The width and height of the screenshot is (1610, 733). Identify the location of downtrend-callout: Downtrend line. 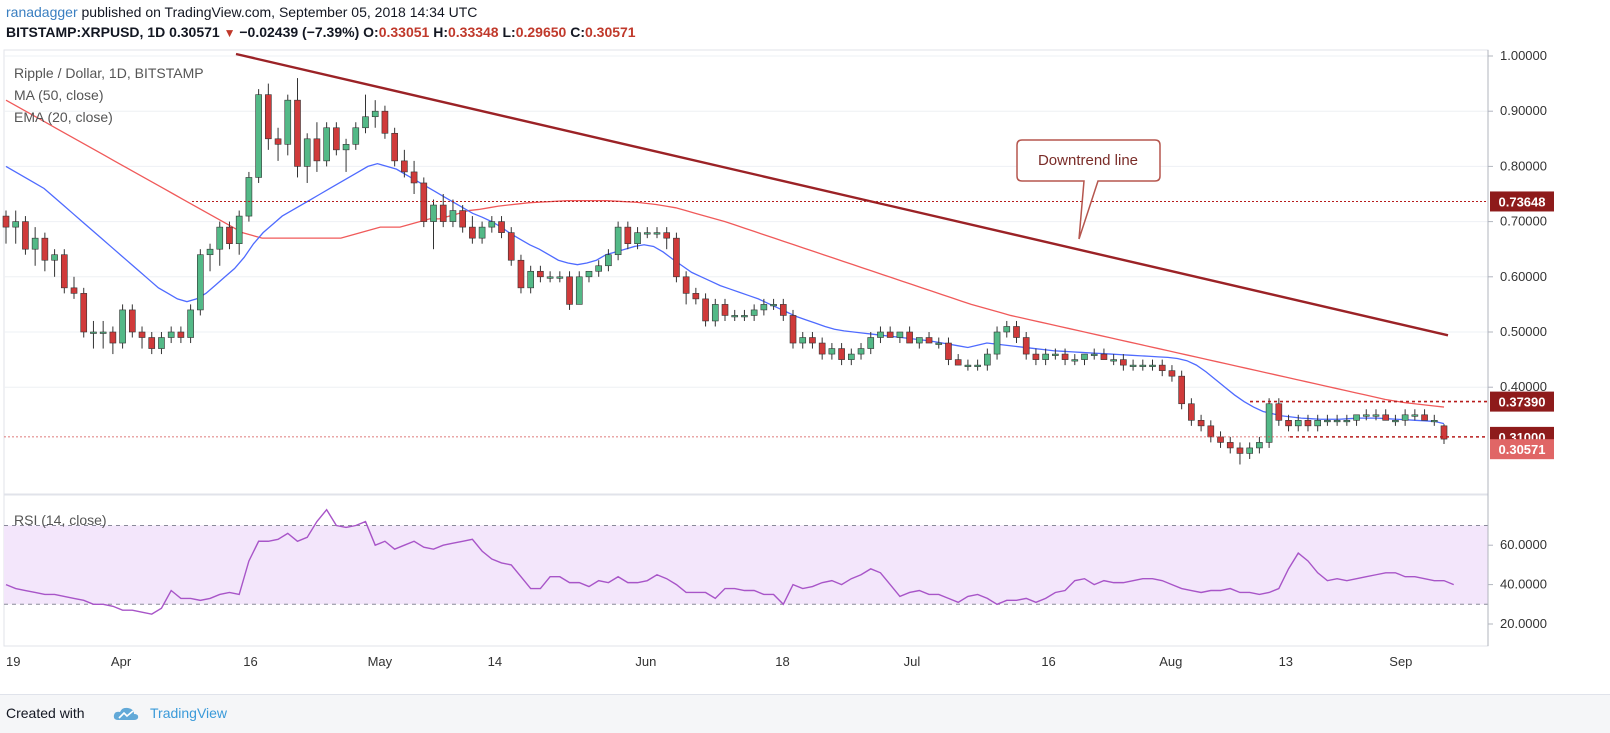
(1088, 189).